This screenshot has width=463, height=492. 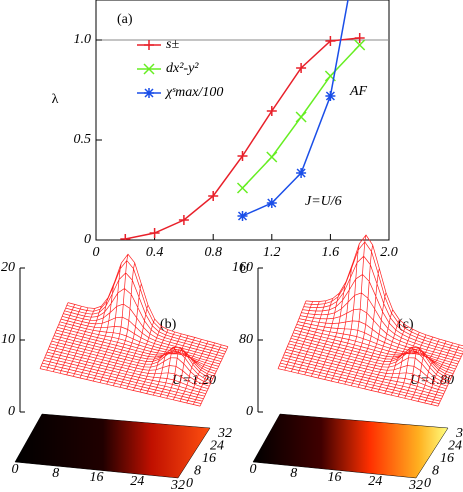 I want to click on x-axis-label: U, so click(x=244, y=269).